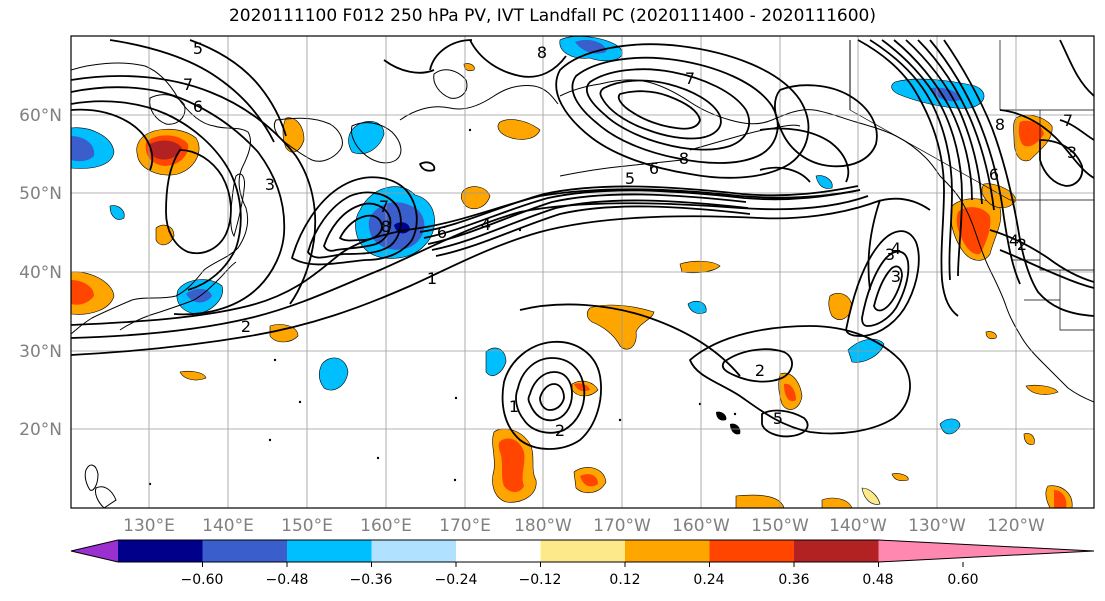 Image resolution: width=1105 pixels, height=601 pixels. I want to click on longitude-label: 150°W, so click(780, 526).